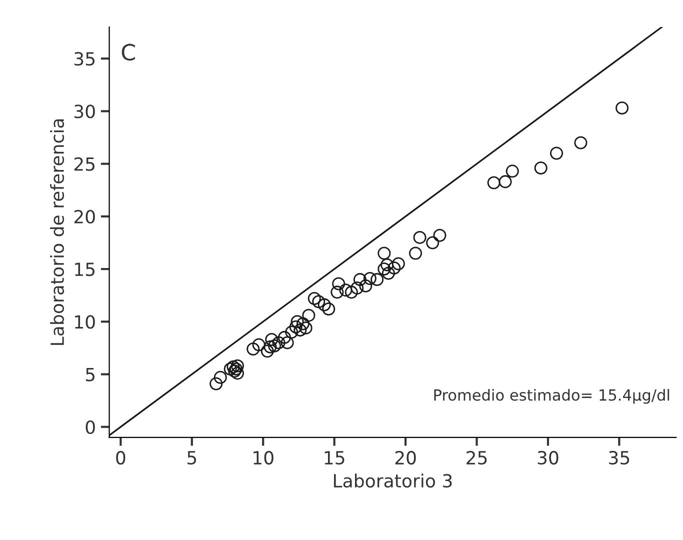 Image resolution: width=683 pixels, height=540 pixels. What do you see at coordinates (90, 427) in the screenshot?
I see `y-tick-label: 0` at bounding box center [90, 427].